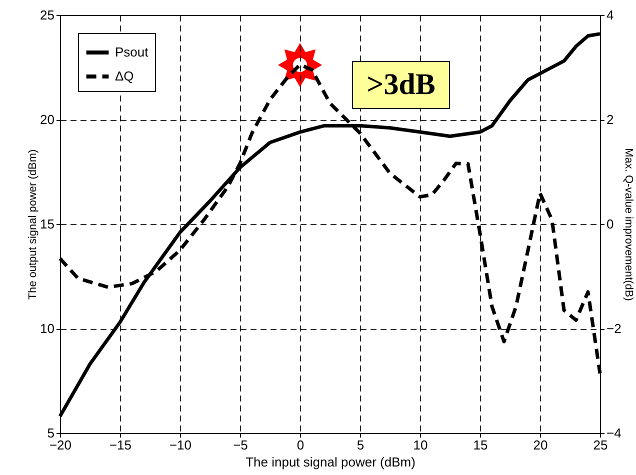 The image size is (636, 475). What do you see at coordinates (610, 119) in the screenshot?
I see `y2-tick-label: 2` at bounding box center [610, 119].